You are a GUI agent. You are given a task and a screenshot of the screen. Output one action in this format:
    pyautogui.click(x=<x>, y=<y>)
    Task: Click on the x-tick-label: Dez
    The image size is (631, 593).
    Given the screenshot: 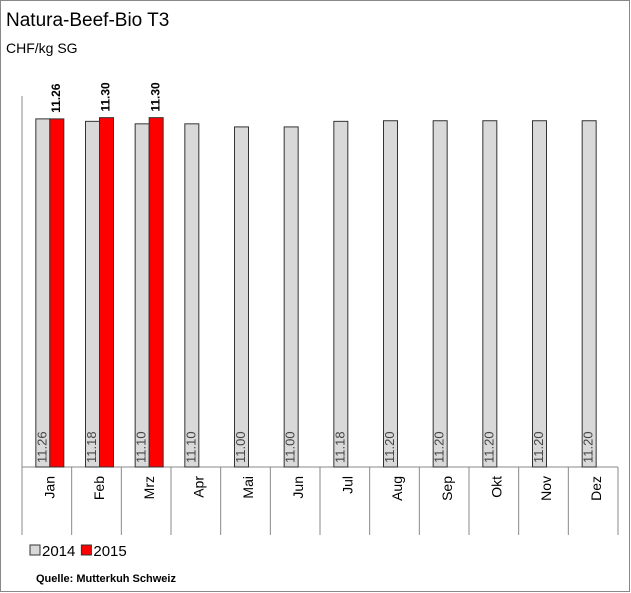 What is the action you would take?
    pyautogui.click(x=596, y=488)
    